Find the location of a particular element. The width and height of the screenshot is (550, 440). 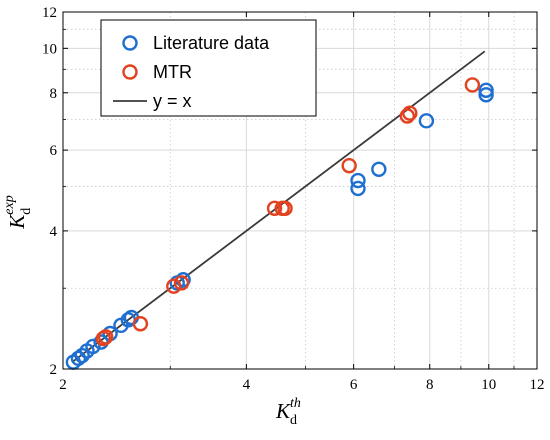

legend-marker-literature-data is located at coordinates (130, 43).